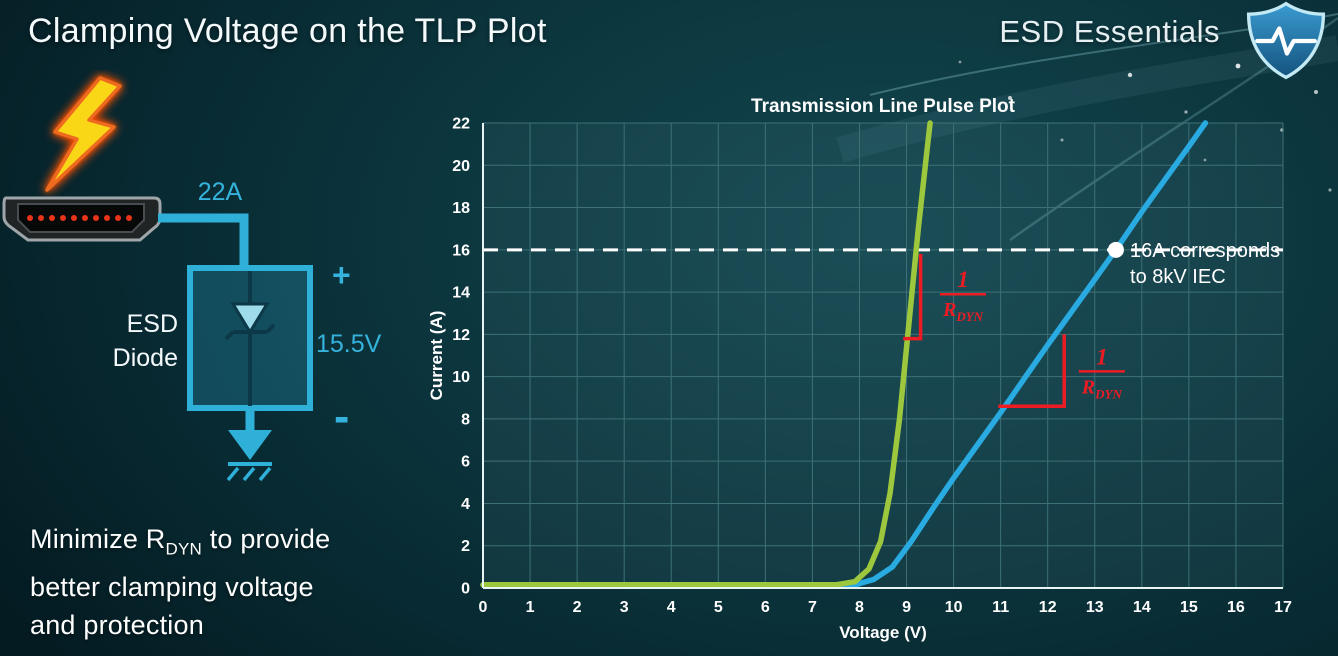 The width and height of the screenshot is (1338, 656). What do you see at coordinates (465, 462) in the screenshot?
I see `y-tick-label: 6` at bounding box center [465, 462].